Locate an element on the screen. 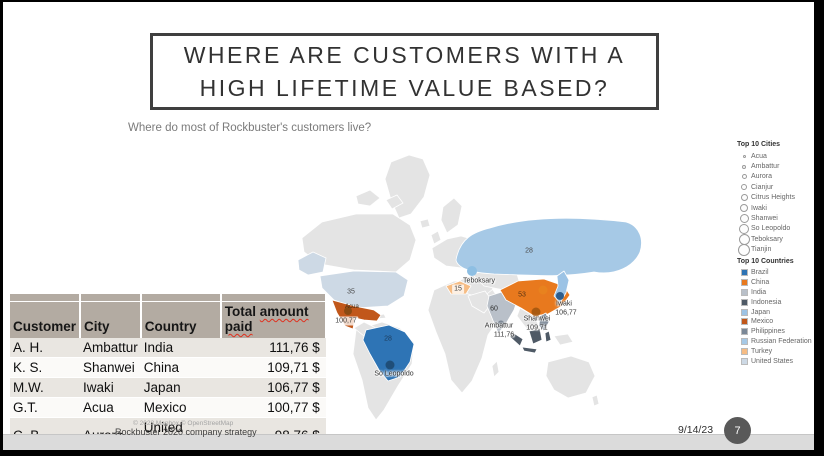  table-row: K. S. Shanwei China 109,71 $ is located at coordinates (168, 367).